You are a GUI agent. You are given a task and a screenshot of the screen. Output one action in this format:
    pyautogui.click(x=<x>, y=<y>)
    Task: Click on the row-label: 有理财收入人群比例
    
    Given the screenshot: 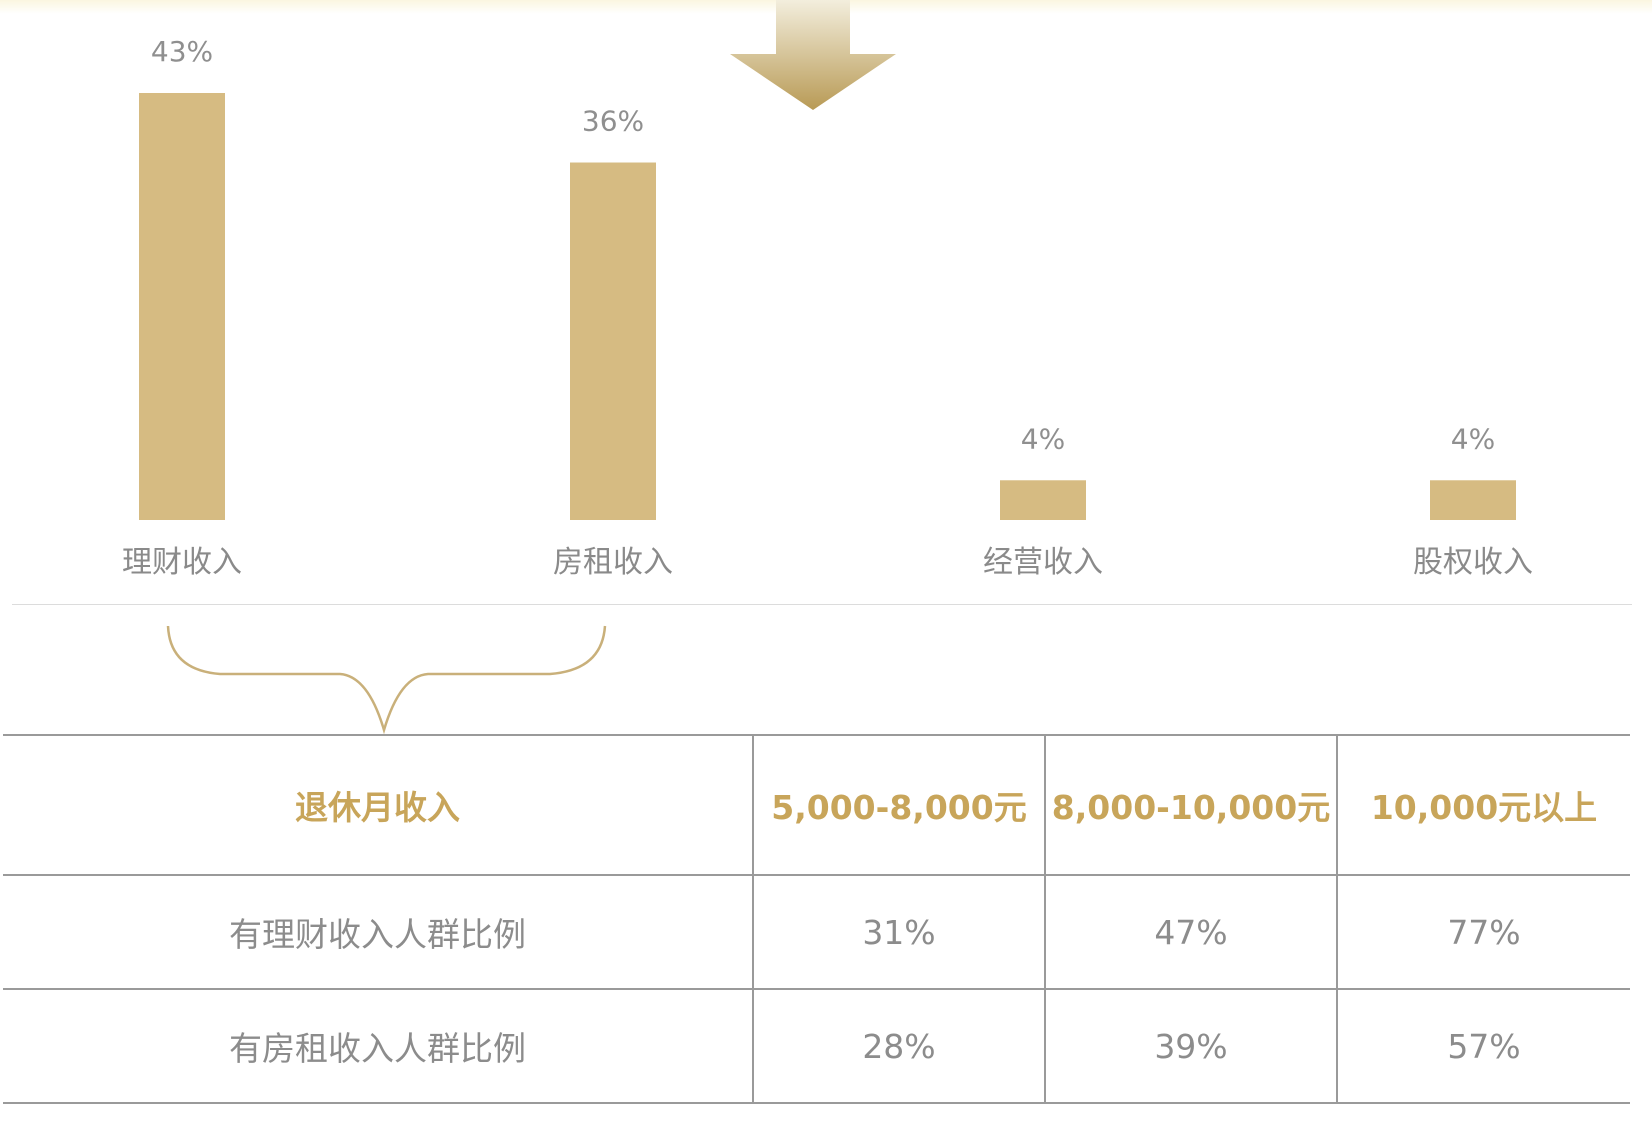 What is the action you would take?
    pyautogui.click(x=378, y=932)
    